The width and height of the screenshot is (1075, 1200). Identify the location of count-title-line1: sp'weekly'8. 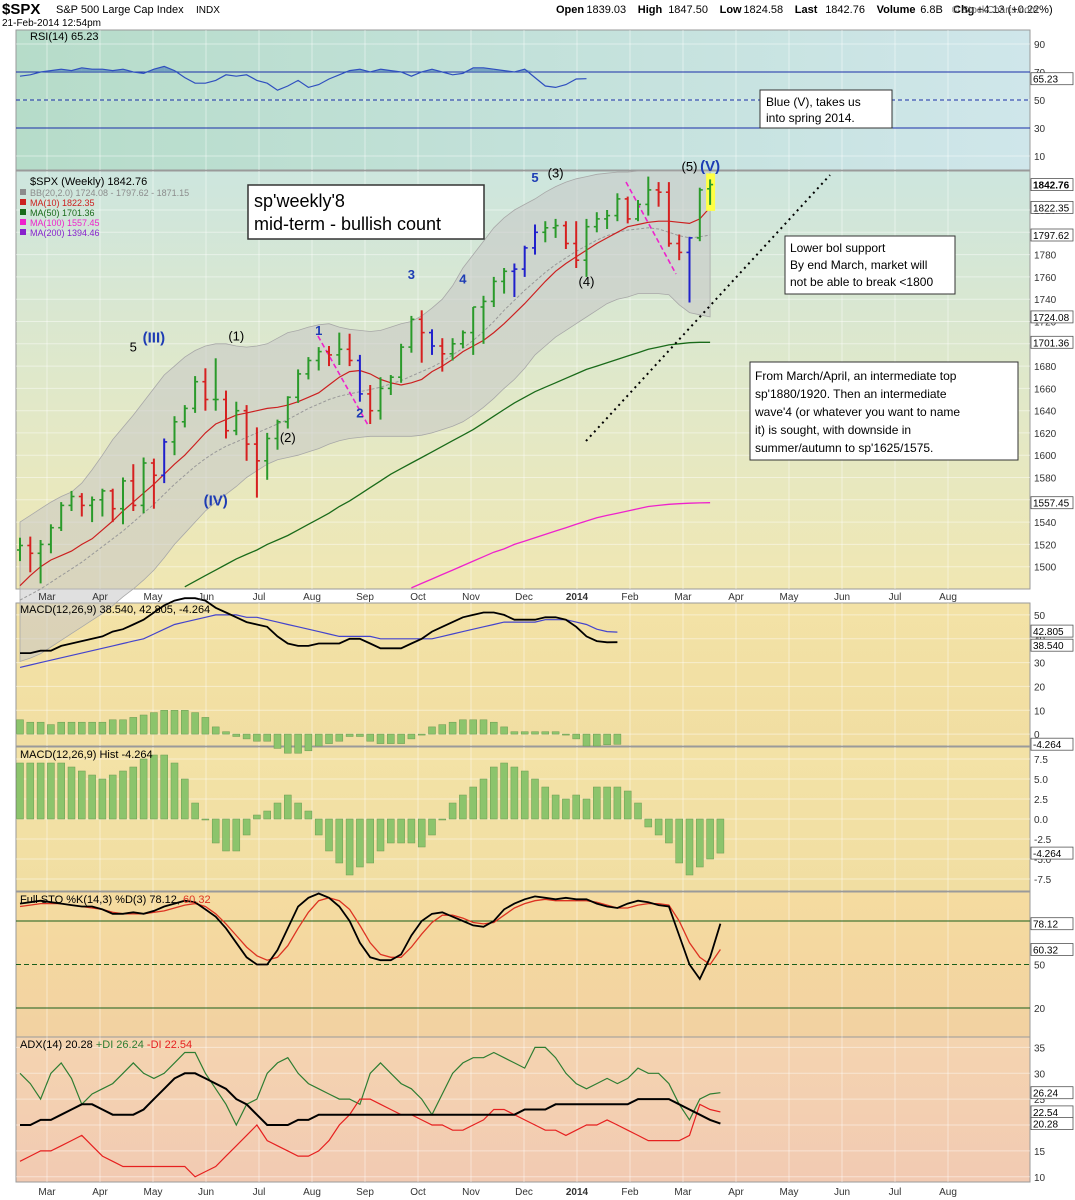
(299, 201).